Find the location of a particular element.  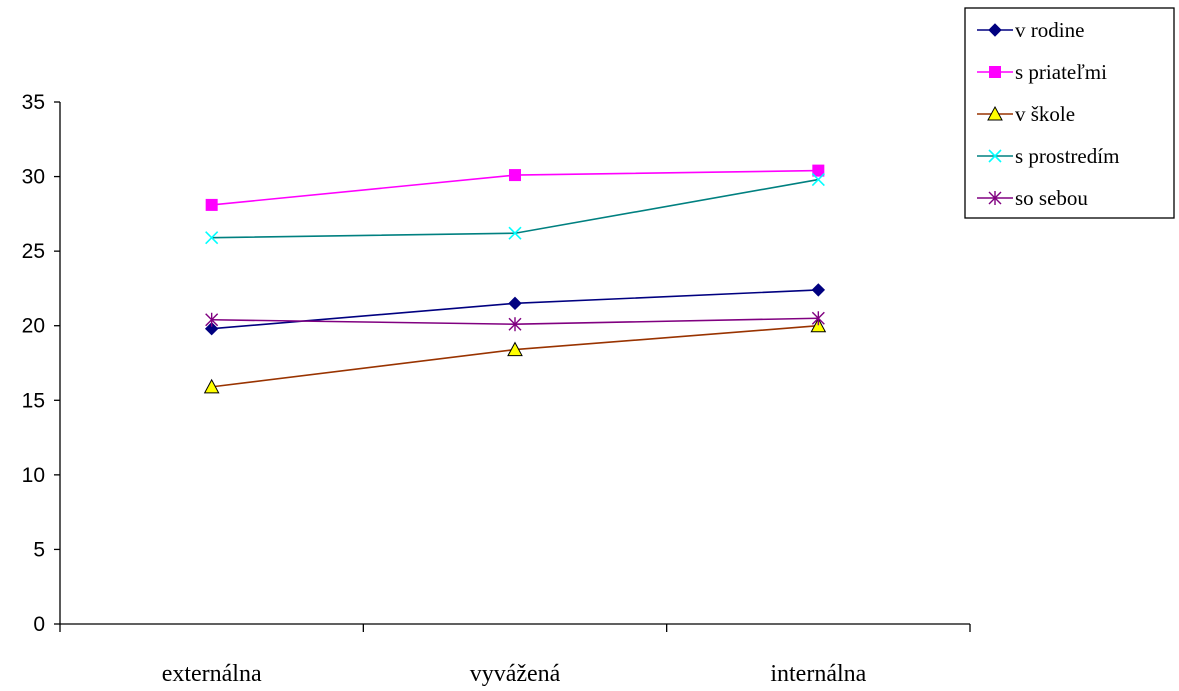

legend-item: v rodine is located at coordinates (1030, 30).